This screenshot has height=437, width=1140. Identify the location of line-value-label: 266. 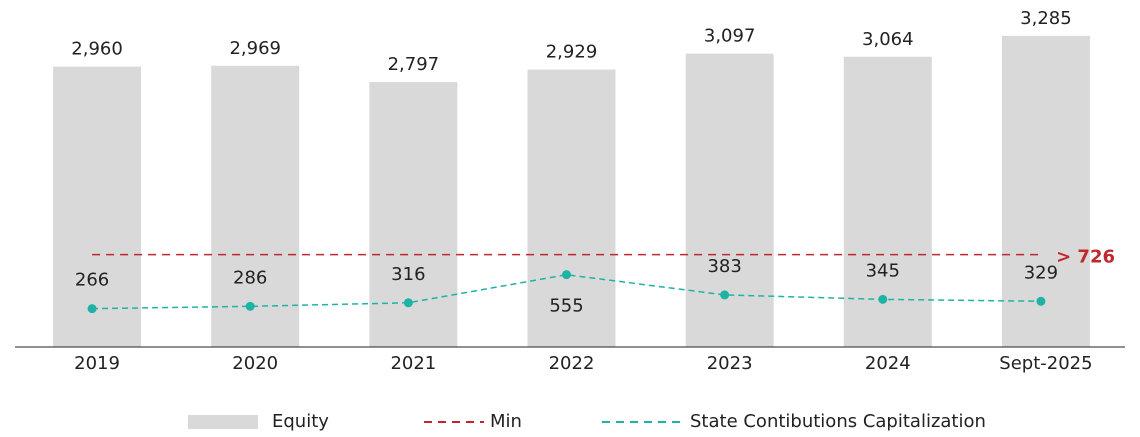
(92, 280).